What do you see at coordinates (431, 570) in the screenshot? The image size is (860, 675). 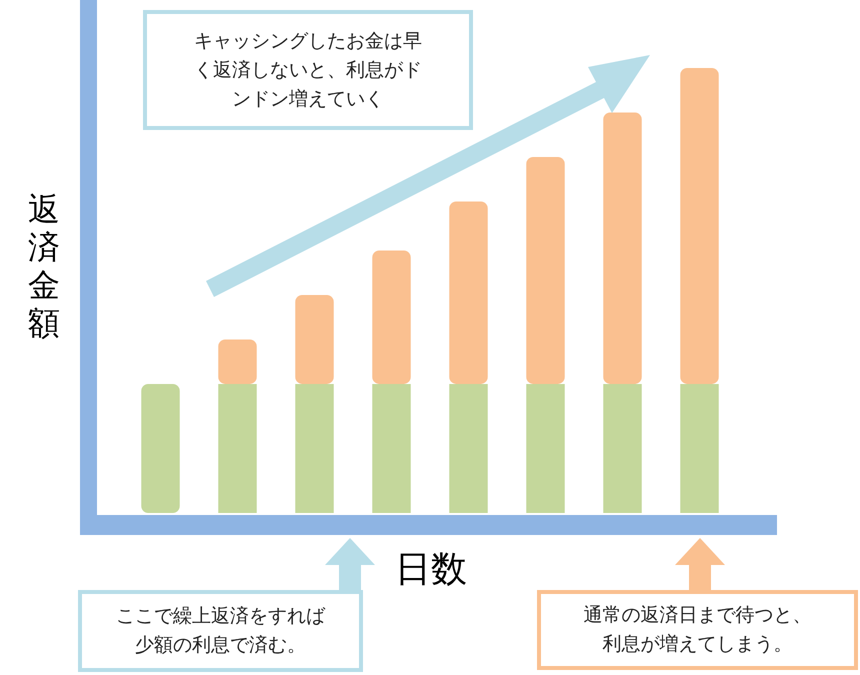 I see `x-axis-title: 日数` at bounding box center [431, 570].